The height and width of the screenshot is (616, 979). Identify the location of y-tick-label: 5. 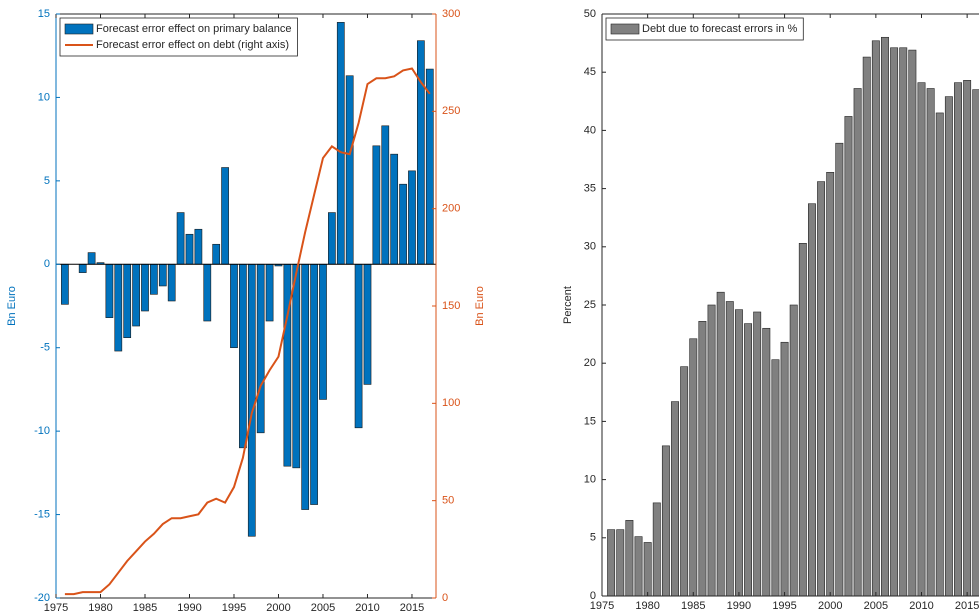
(47, 181).